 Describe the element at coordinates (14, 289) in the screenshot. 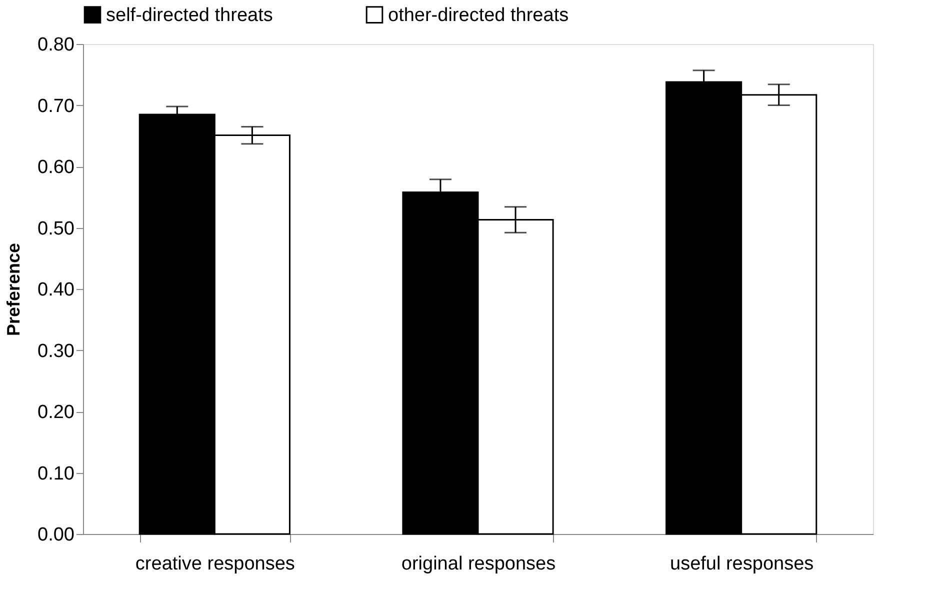

I see `y-axis-title: Preference` at that location.